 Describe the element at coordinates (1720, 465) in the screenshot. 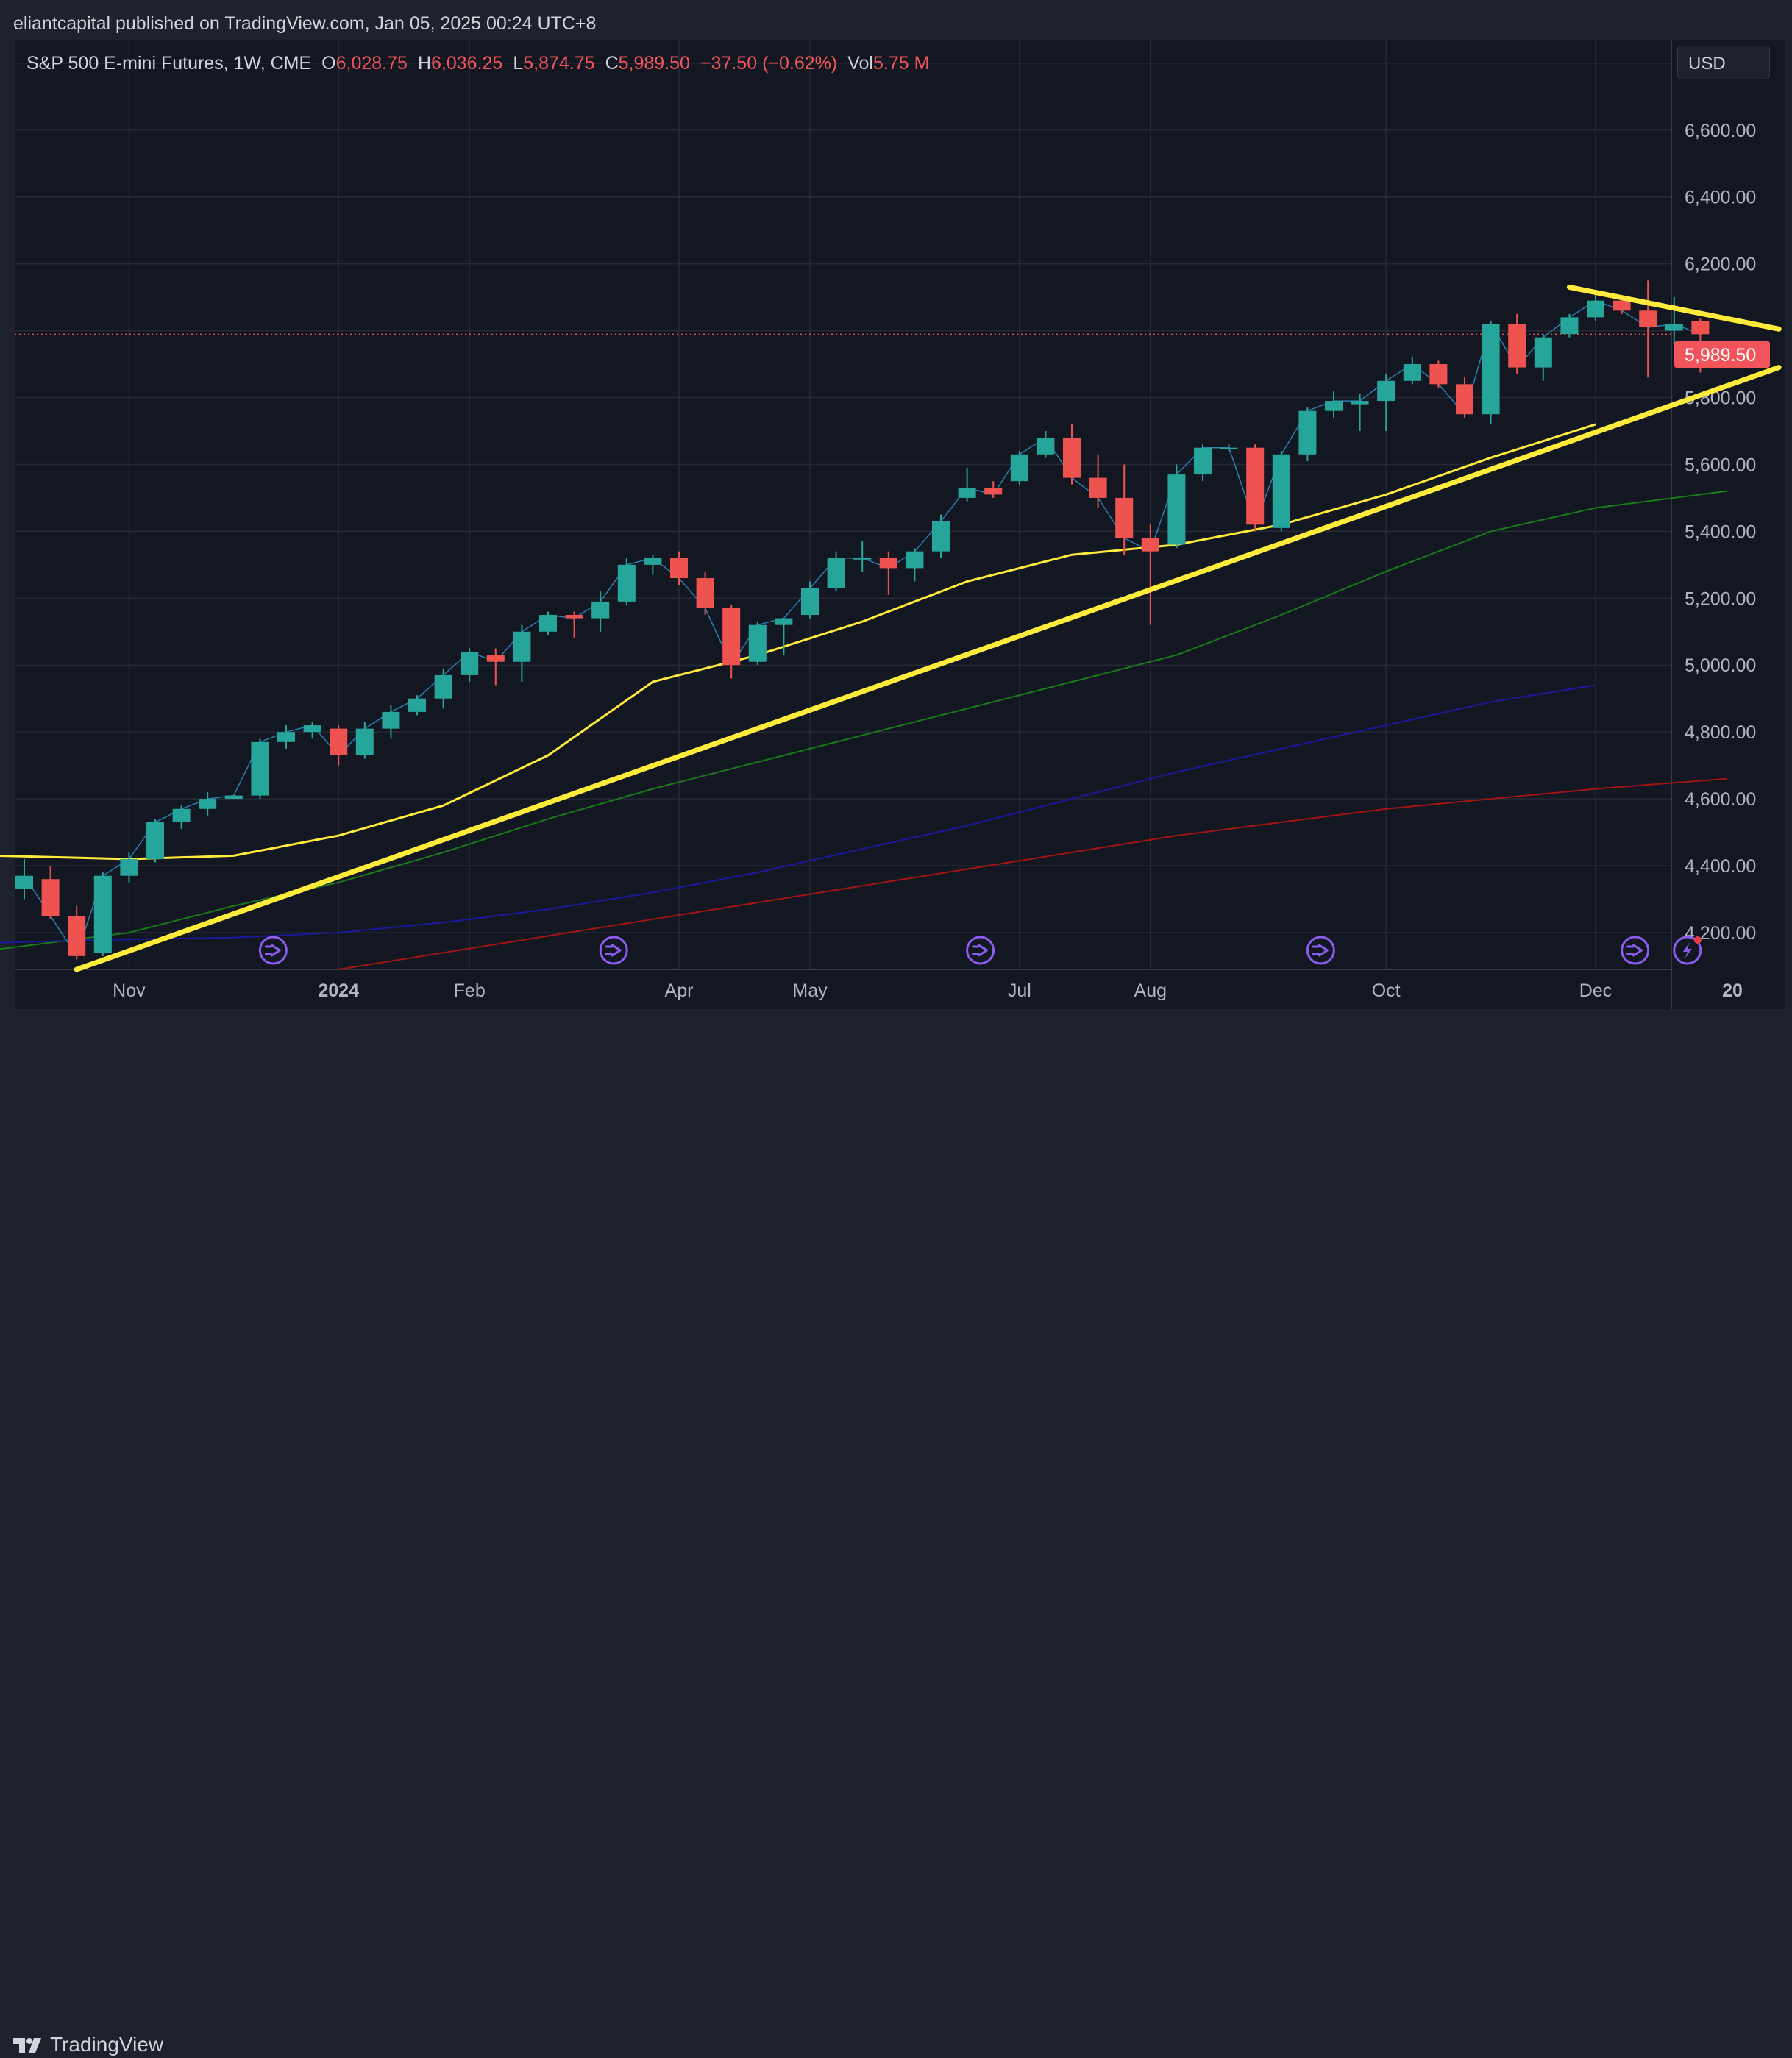

I see `y-tick-label: 5,600.00` at that location.